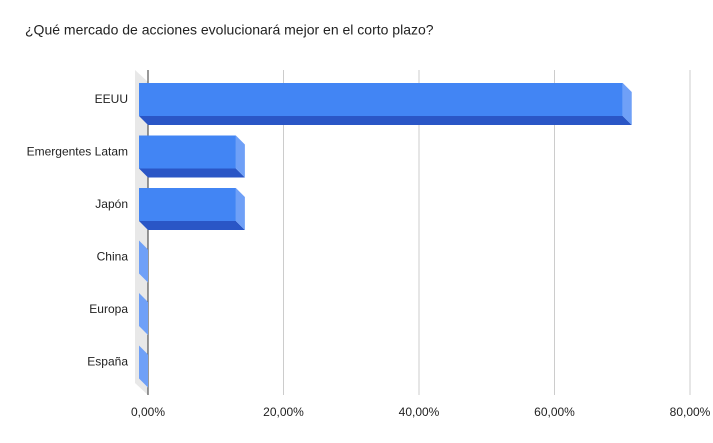 The height and width of the screenshot is (443, 713). What do you see at coordinates (554, 412) in the screenshot?
I see `x-tick-label: 60,00%` at bounding box center [554, 412].